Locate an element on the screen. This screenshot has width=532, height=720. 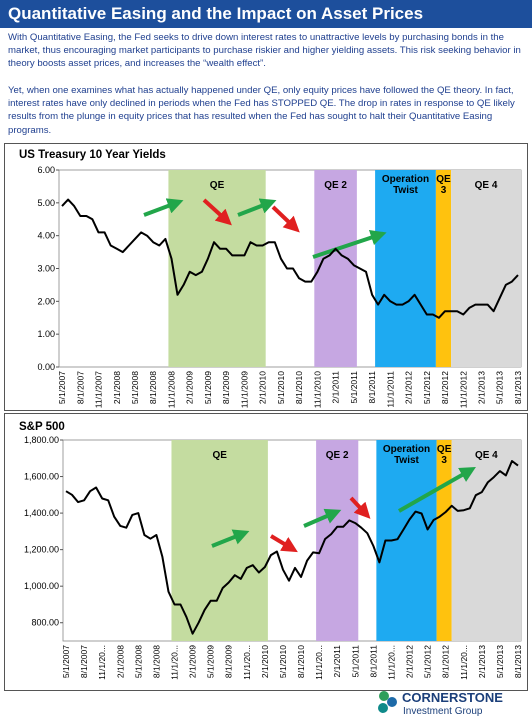
series-line is located at coordinates (290, 258).